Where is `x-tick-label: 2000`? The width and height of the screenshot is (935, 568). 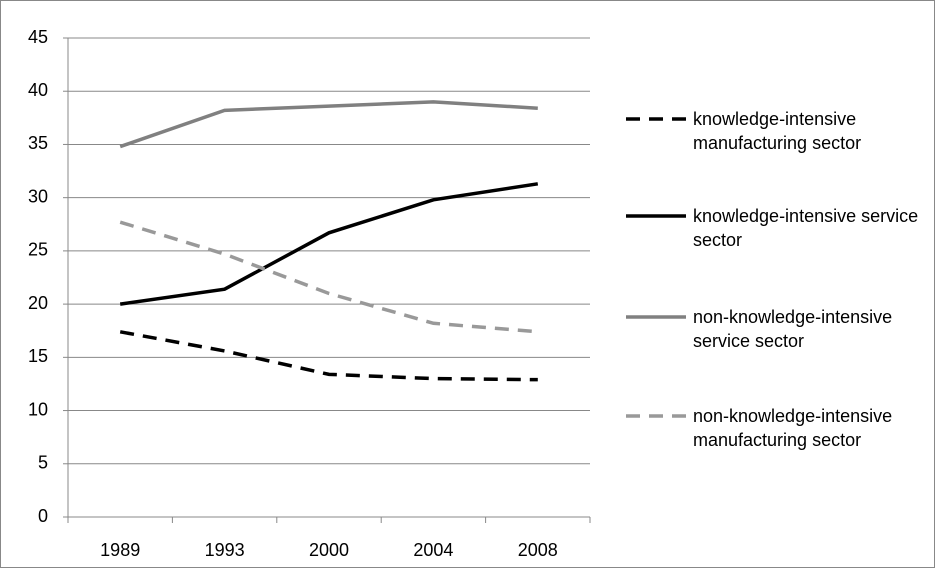
x-tick-label: 2000 is located at coordinates (329, 550).